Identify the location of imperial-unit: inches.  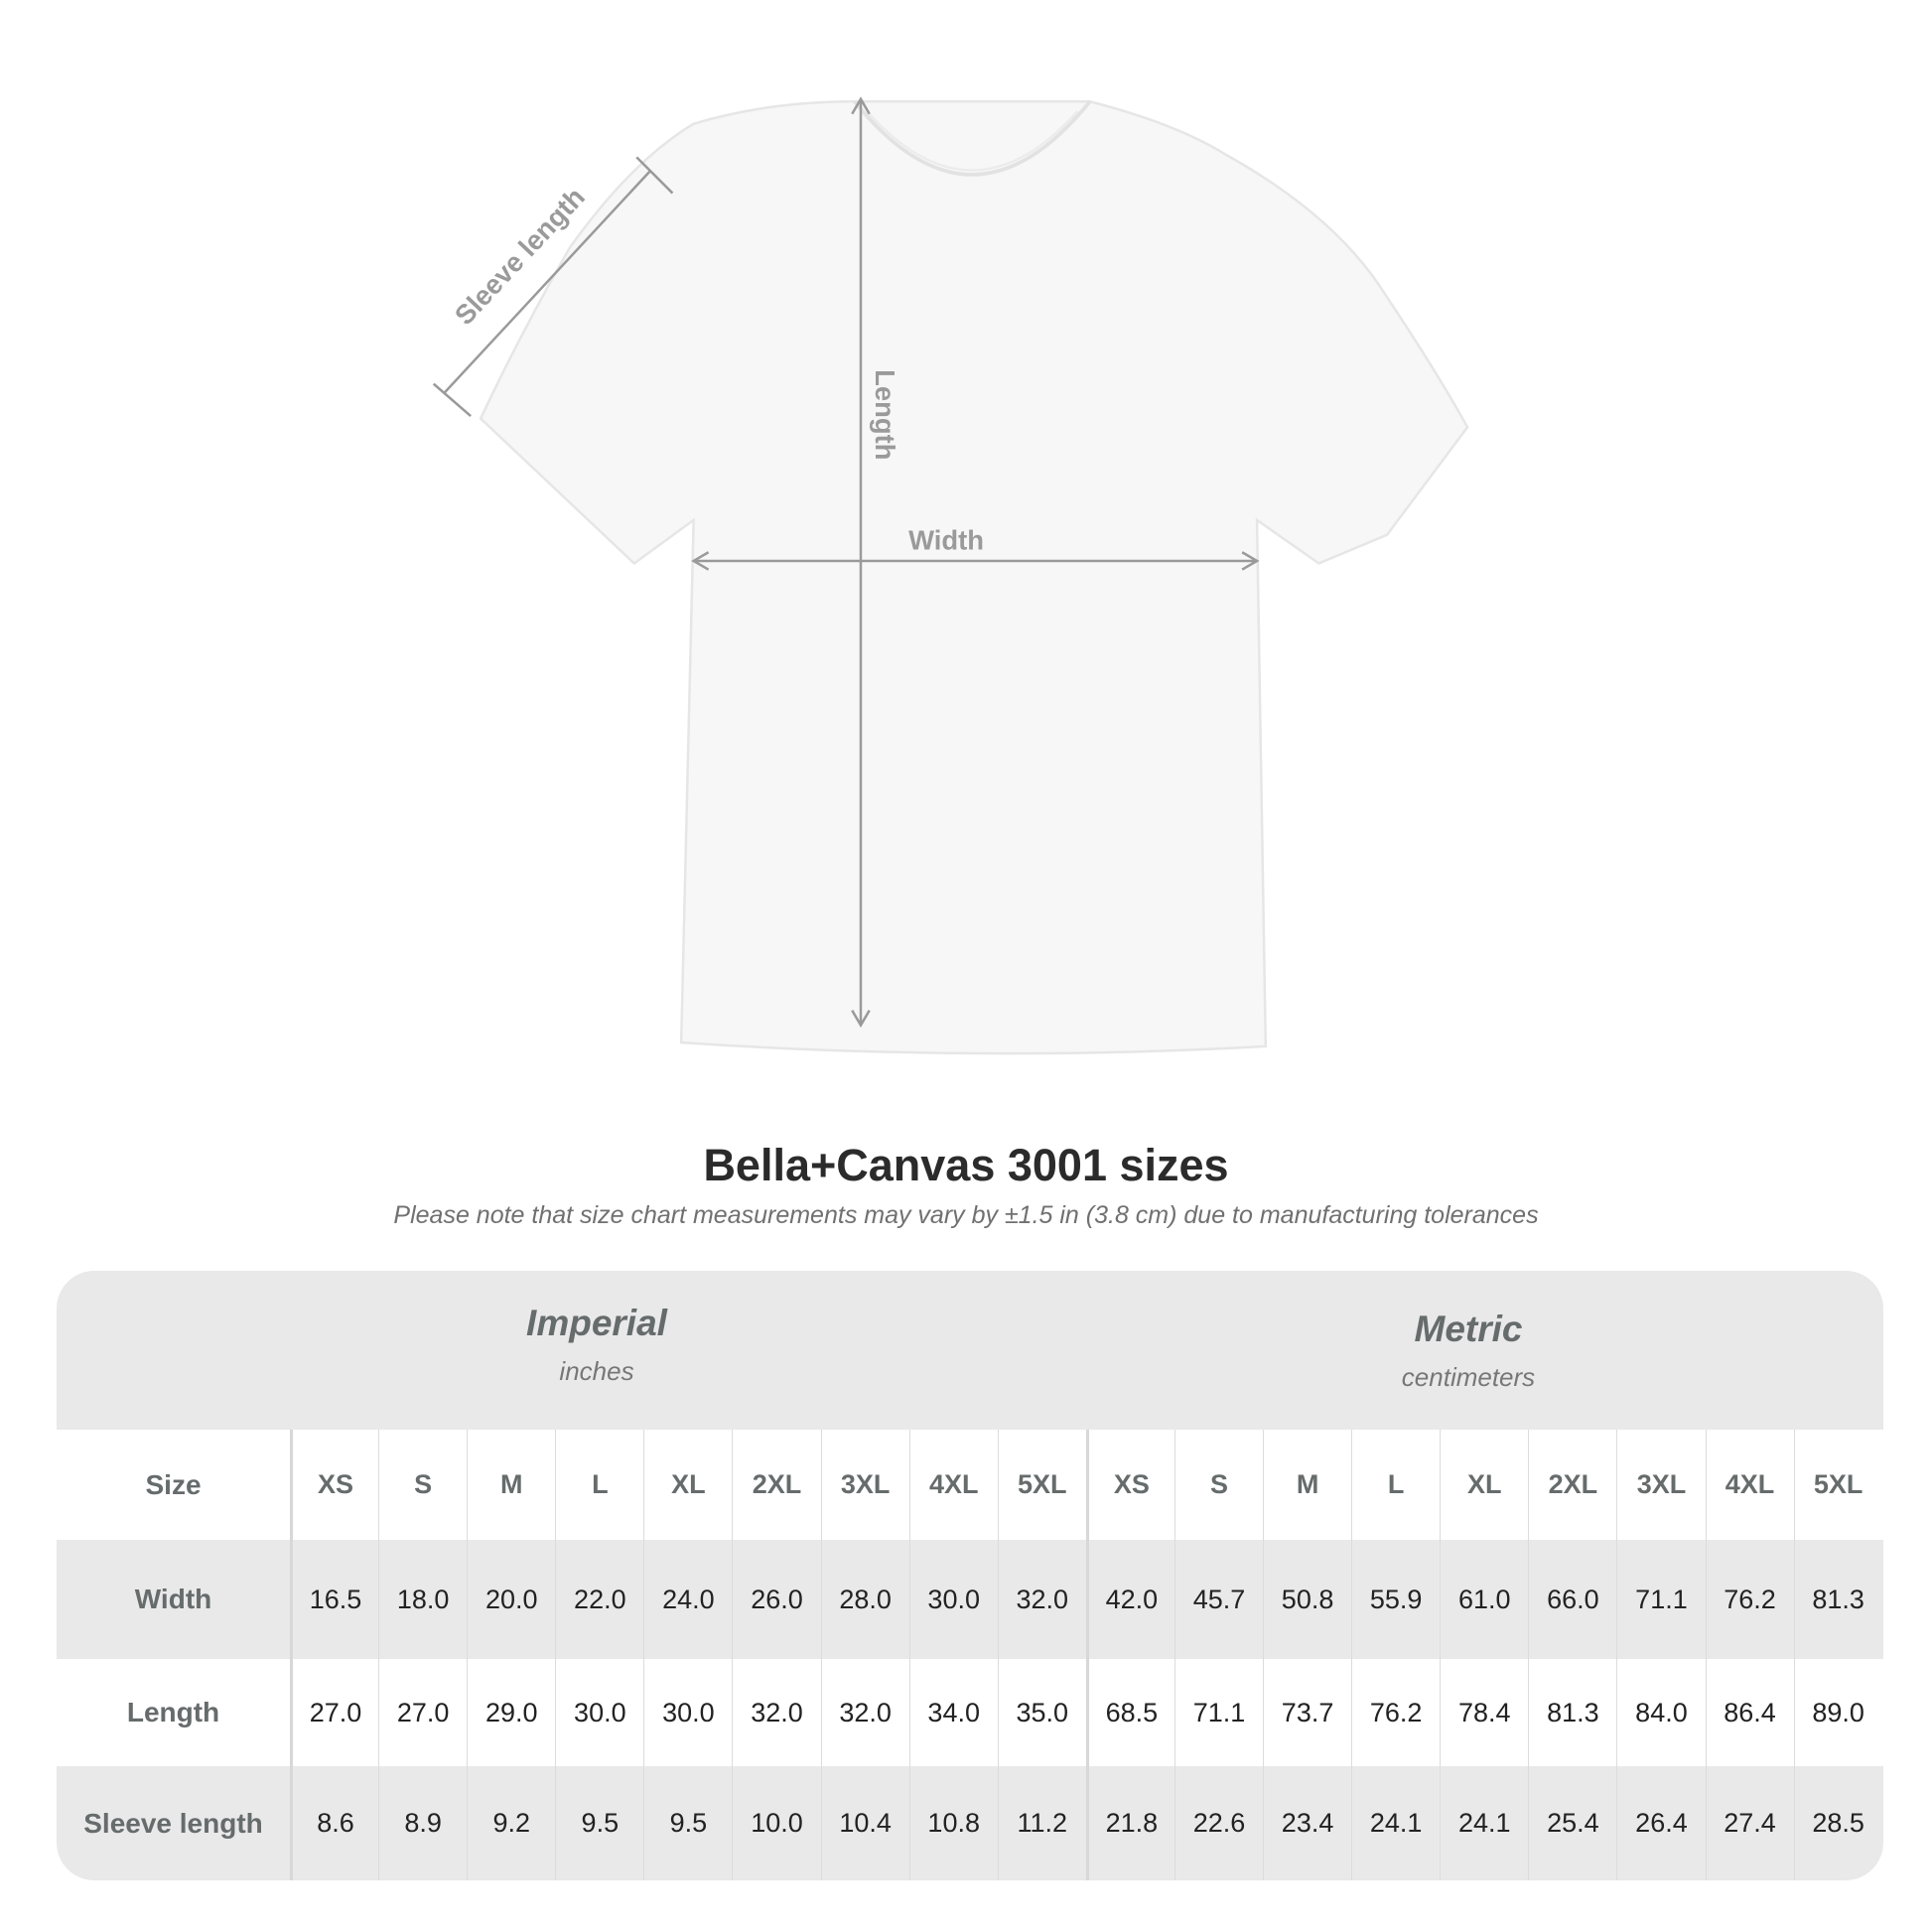
(597, 1371).